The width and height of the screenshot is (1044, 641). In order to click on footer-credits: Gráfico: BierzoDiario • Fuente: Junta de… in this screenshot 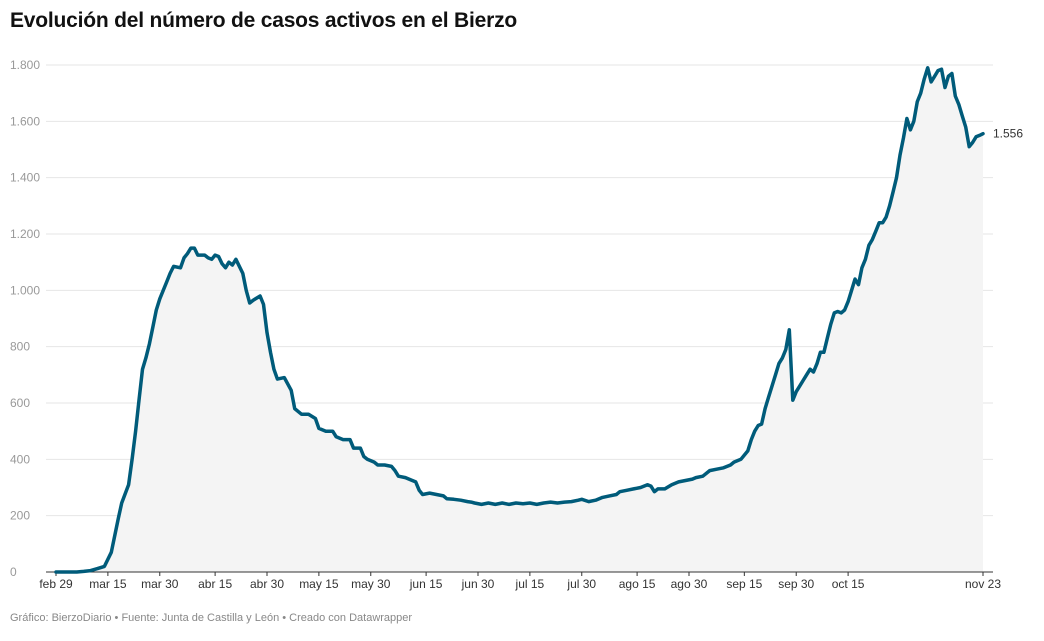, I will do `click(211, 618)`.